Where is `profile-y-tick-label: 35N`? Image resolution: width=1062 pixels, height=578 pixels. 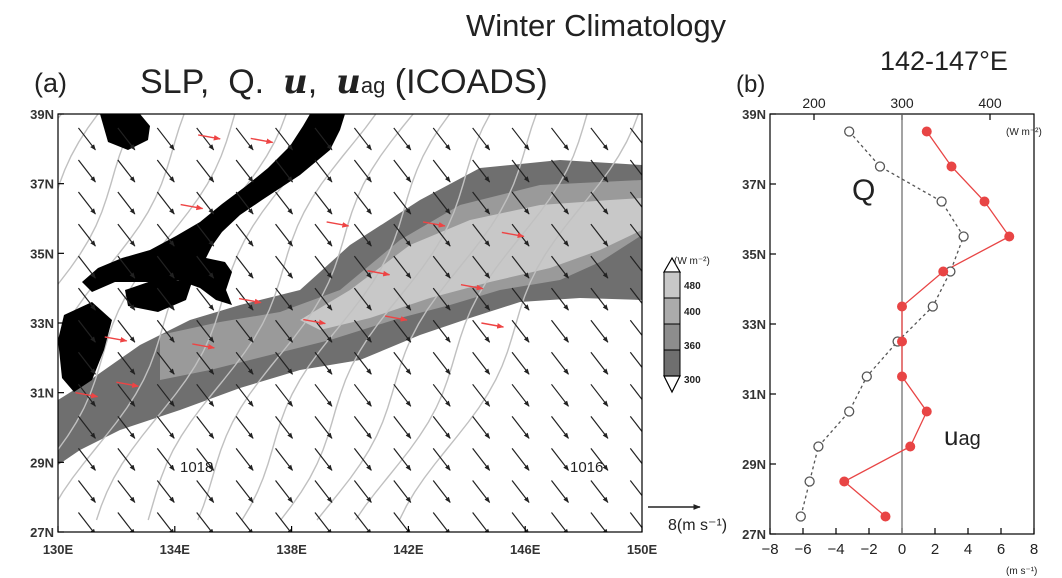
profile-y-tick-label: 35N is located at coordinates (754, 254).